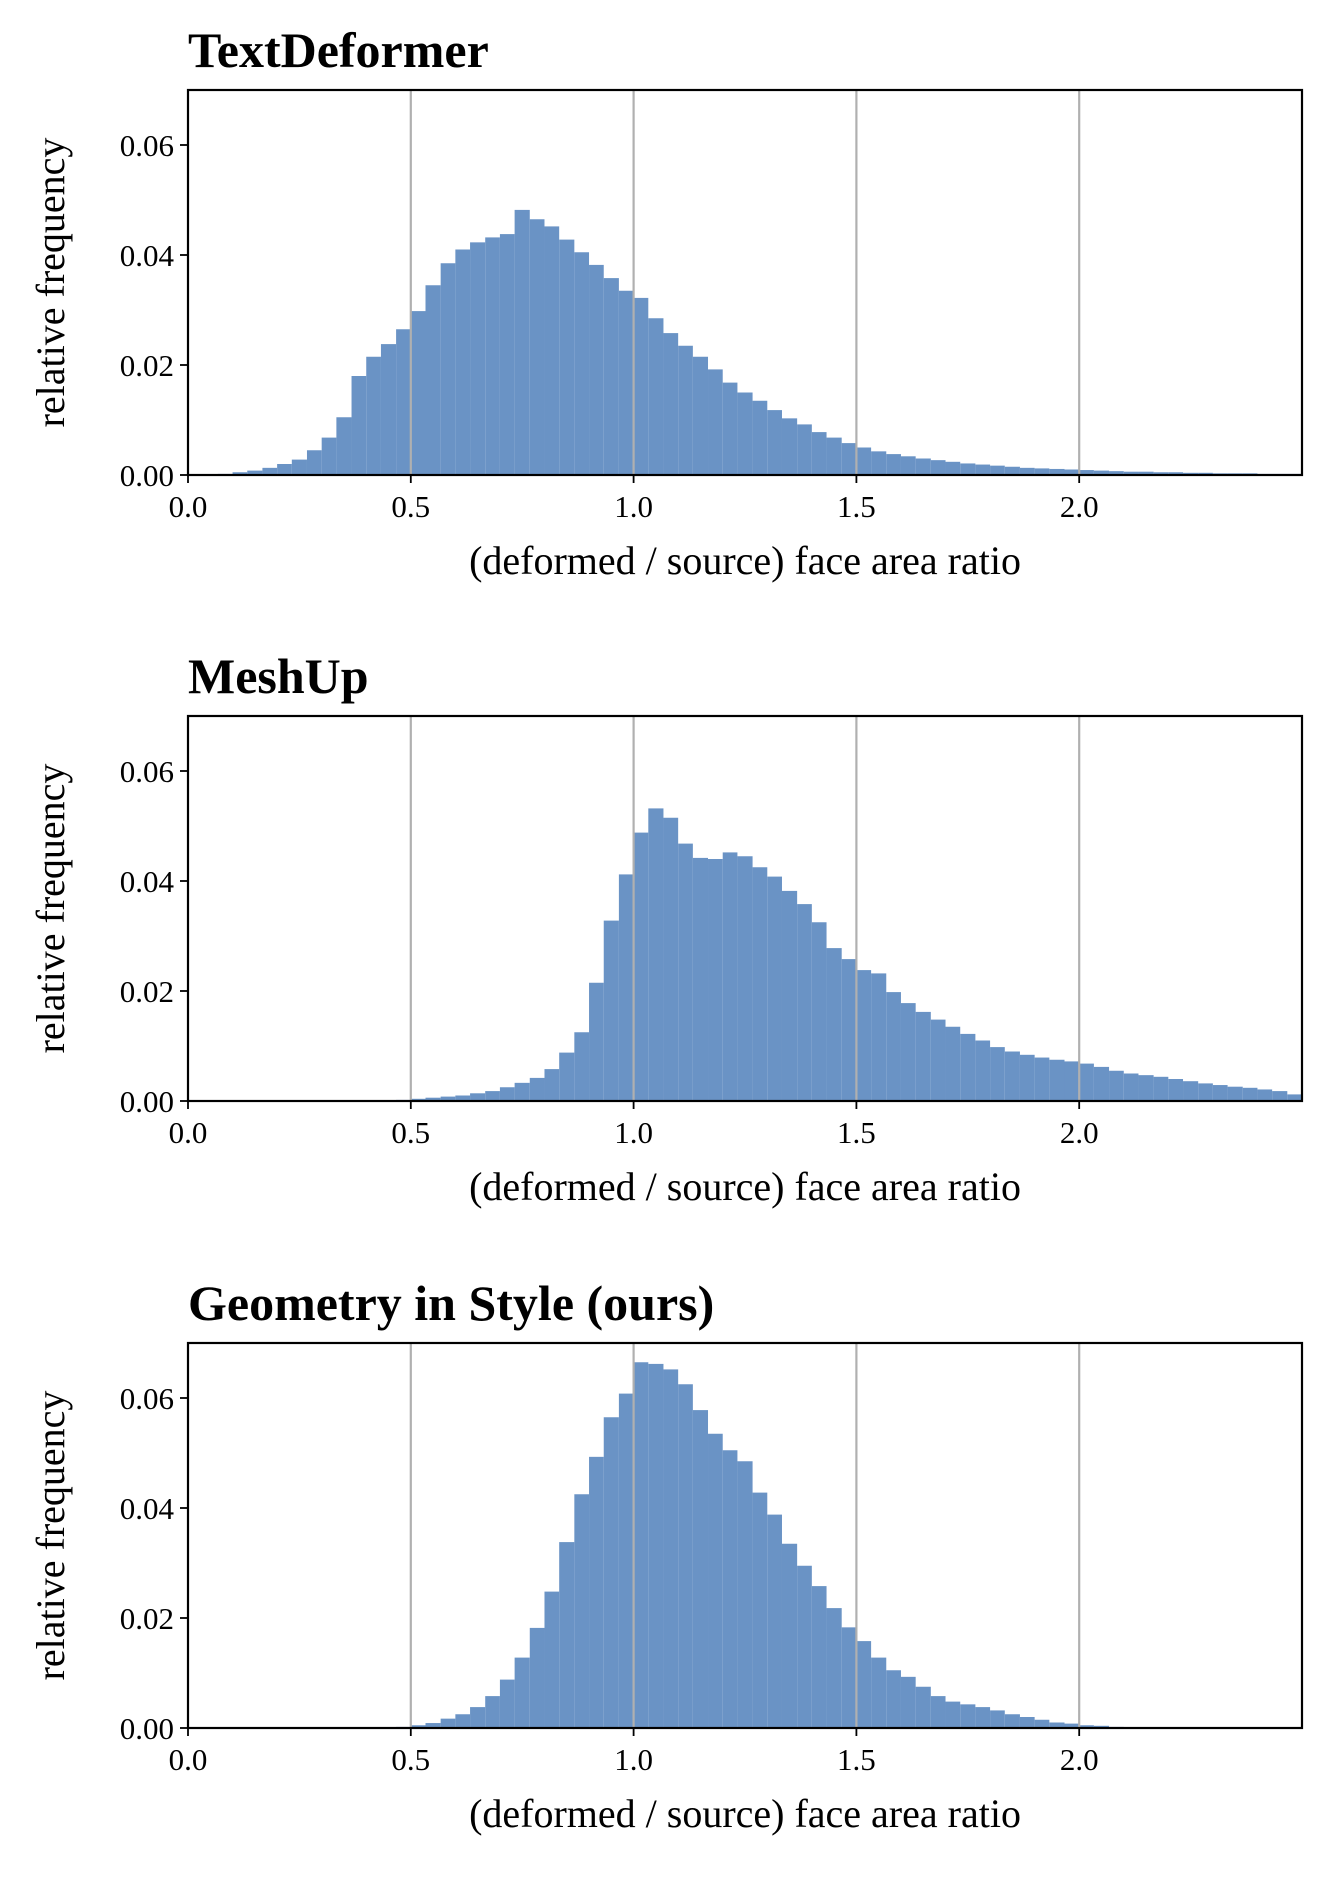 The width and height of the screenshot is (1328, 1879). What do you see at coordinates (410, 1132) in the screenshot?
I see `x-tick-label: 0.5` at bounding box center [410, 1132].